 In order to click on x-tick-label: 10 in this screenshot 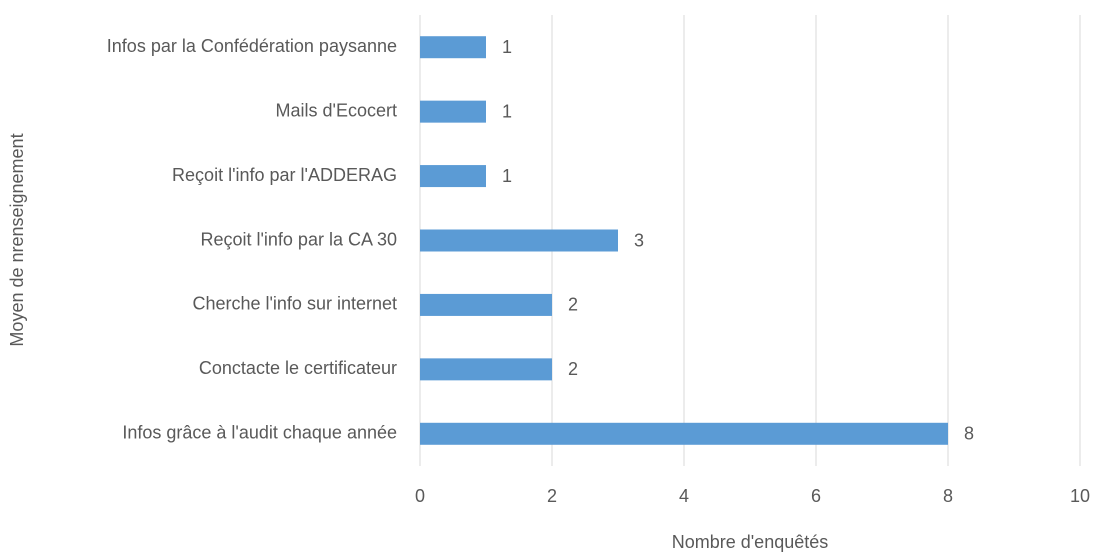, I will do `click(1080, 496)`.